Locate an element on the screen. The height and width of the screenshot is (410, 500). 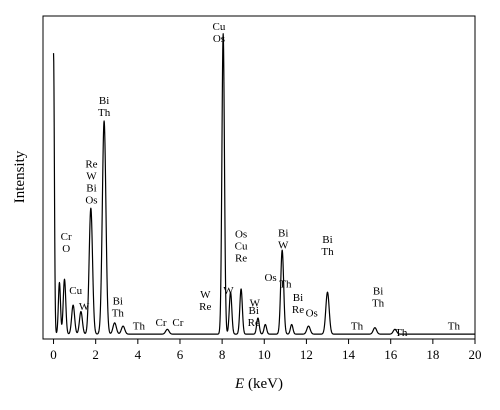
peak-label: W Re is located at coordinates (205, 301).